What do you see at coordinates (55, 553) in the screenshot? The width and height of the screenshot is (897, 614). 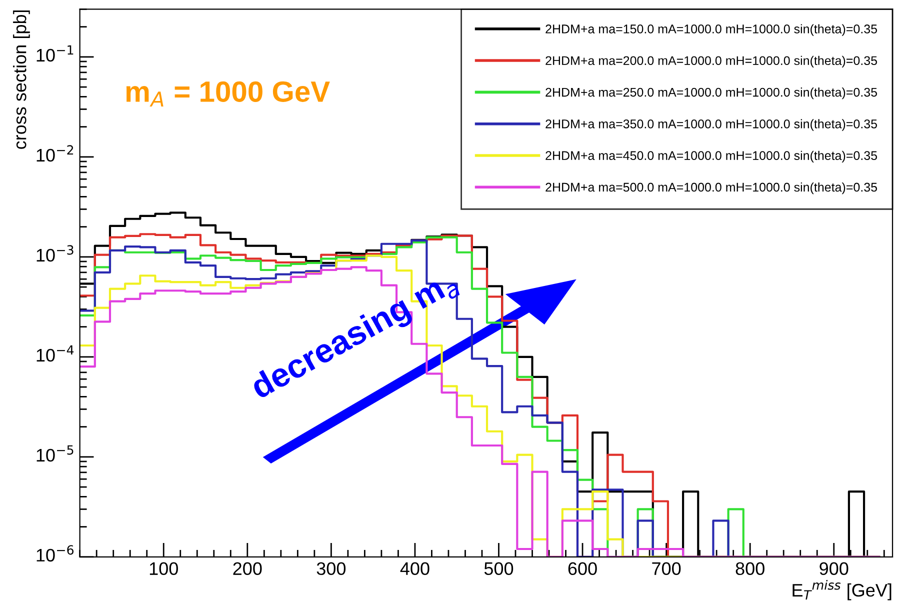 I see `y-tick-label: 10$^{−6}$` at bounding box center [55, 553].